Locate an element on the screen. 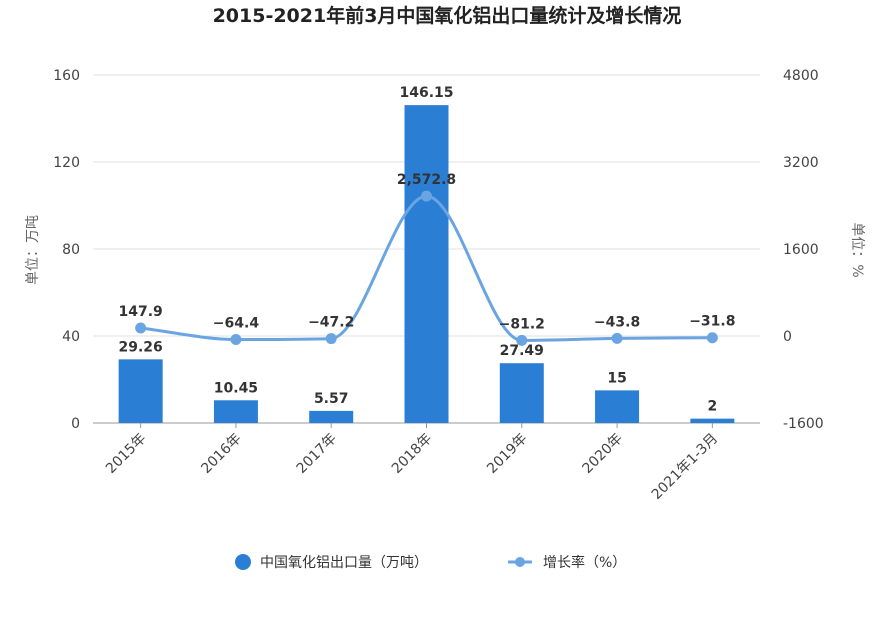 This screenshot has width=894, height=621. bar-data-label: 5.57 is located at coordinates (331, 399).